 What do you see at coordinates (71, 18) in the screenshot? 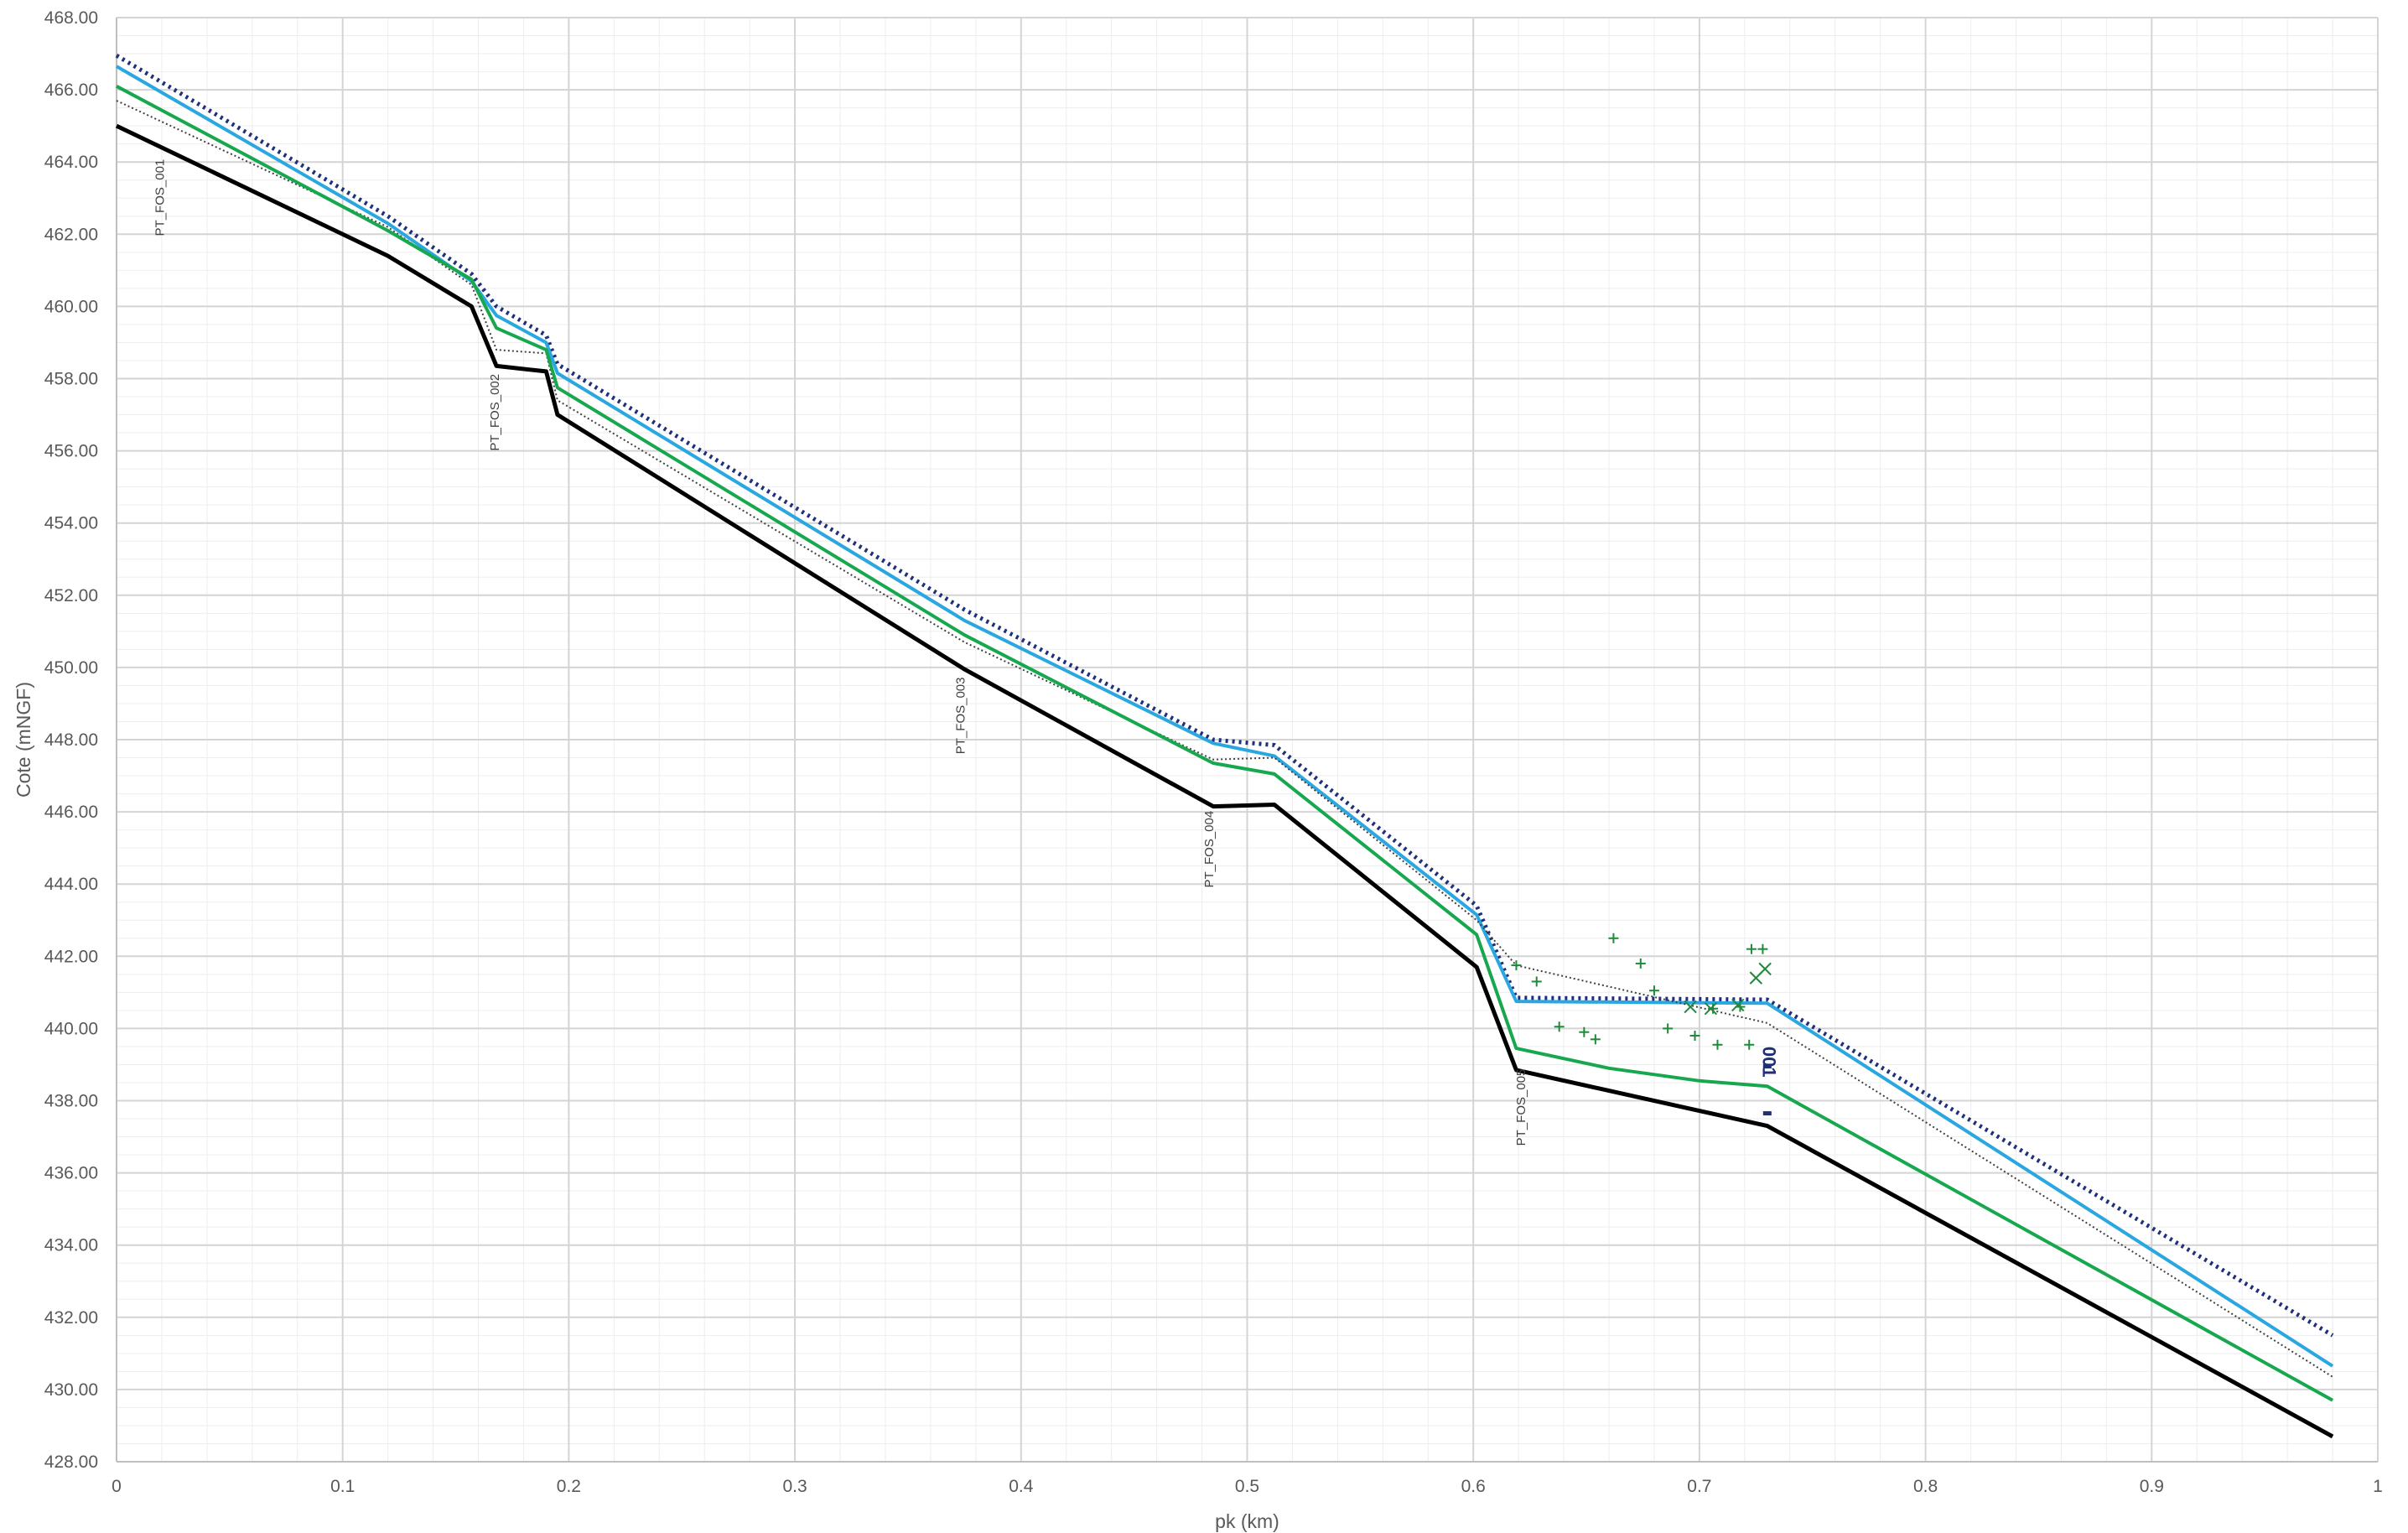
I see `y-tick-label: 468.00` at bounding box center [71, 18].